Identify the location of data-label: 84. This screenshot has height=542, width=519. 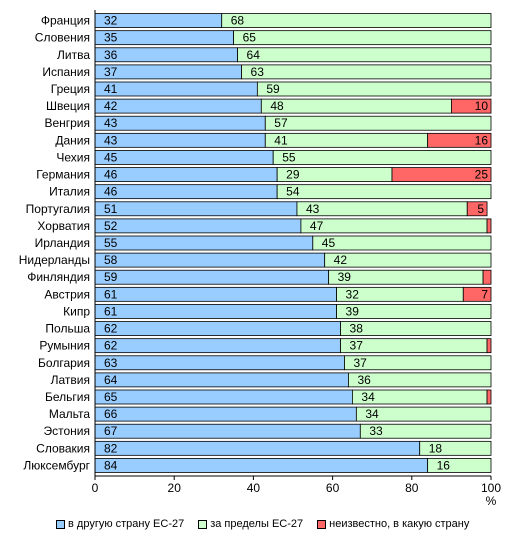
(111, 465).